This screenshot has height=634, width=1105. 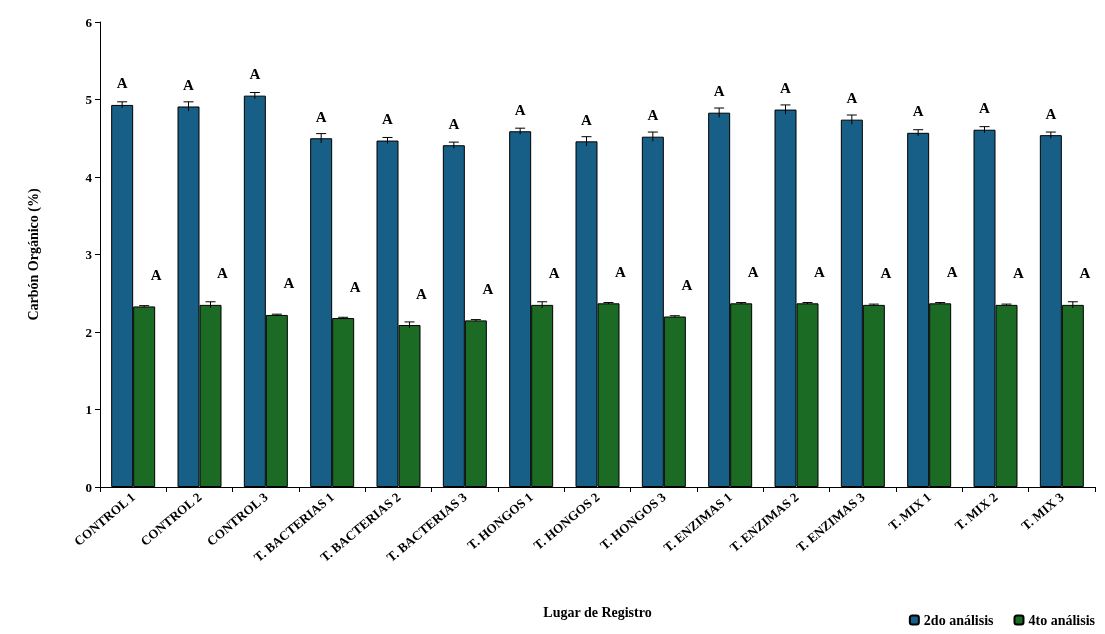 I want to click on y-tick-label: 1, so click(x=88, y=409).